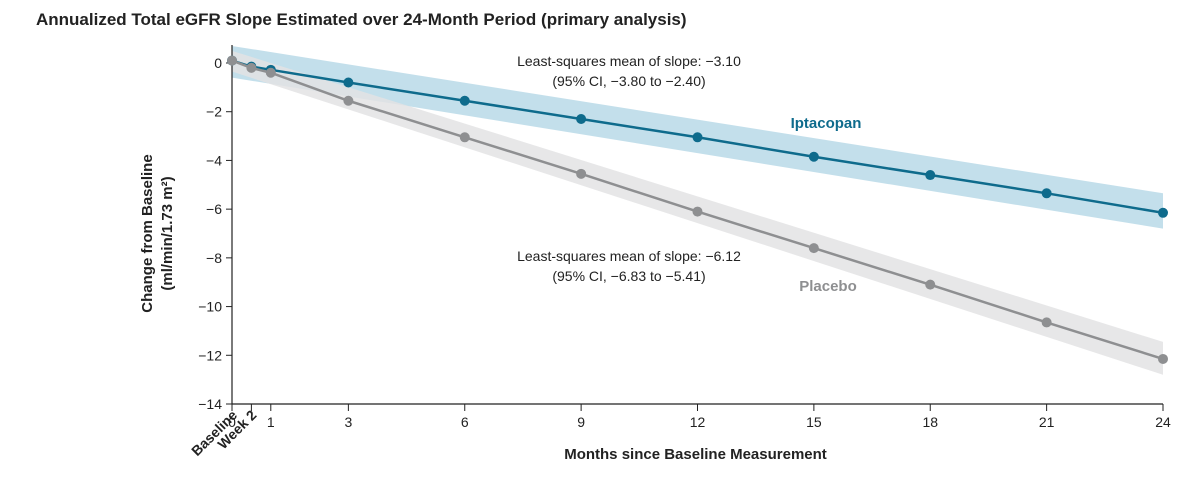 This screenshot has height=489, width=1200. Describe the element at coordinates (348, 422) in the screenshot. I see `x-tick-label: 3` at that location.